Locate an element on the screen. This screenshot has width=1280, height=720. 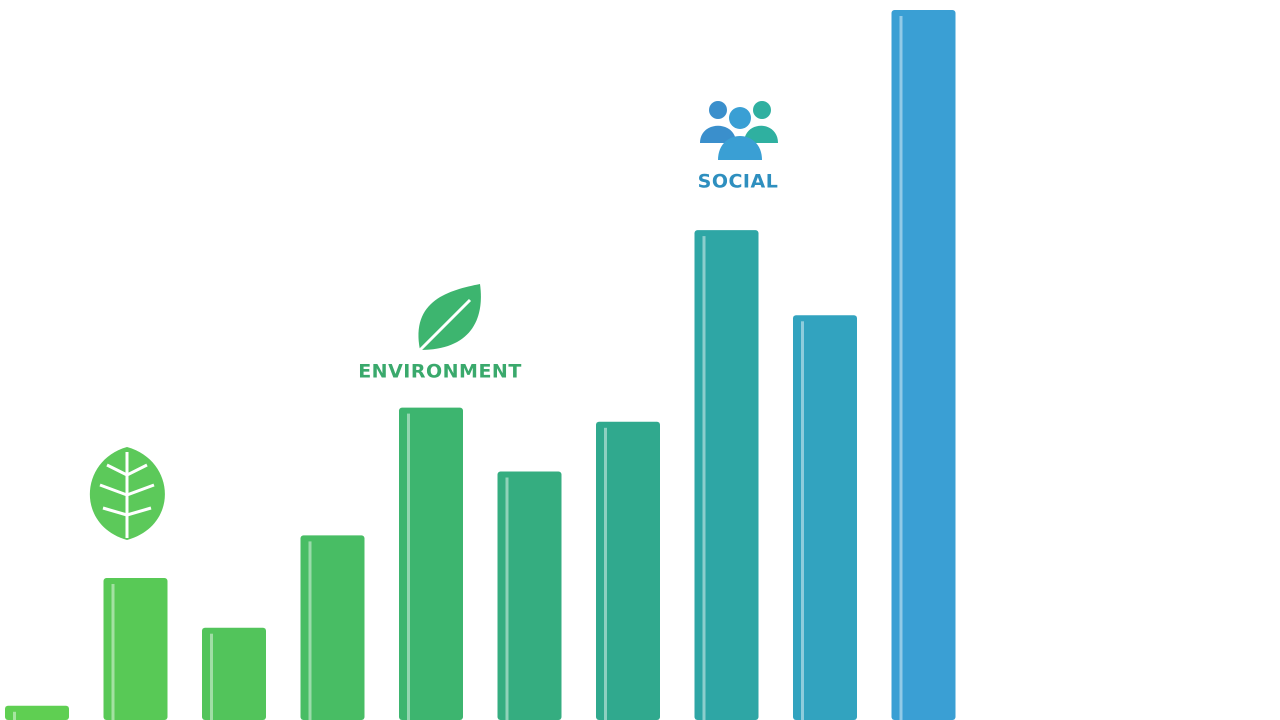
annotation: ENVIRONMENT is located at coordinates (440, 372).